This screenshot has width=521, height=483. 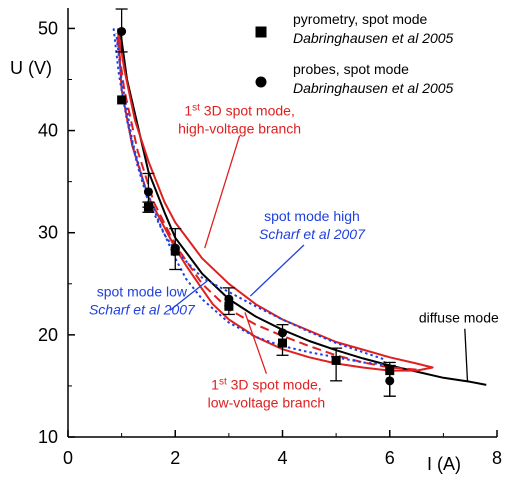 I want to click on annotation-high-voltage-line: 1st 3D spot mode,, so click(x=239, y=110).